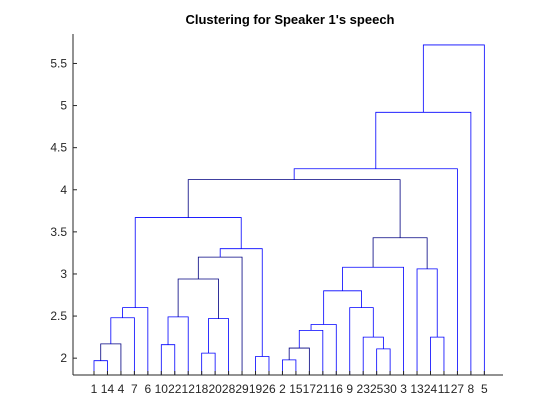 The width and height of the screenshot is (560, 420). I want to click on y-tick-label: 3.5, so click(58, 232).